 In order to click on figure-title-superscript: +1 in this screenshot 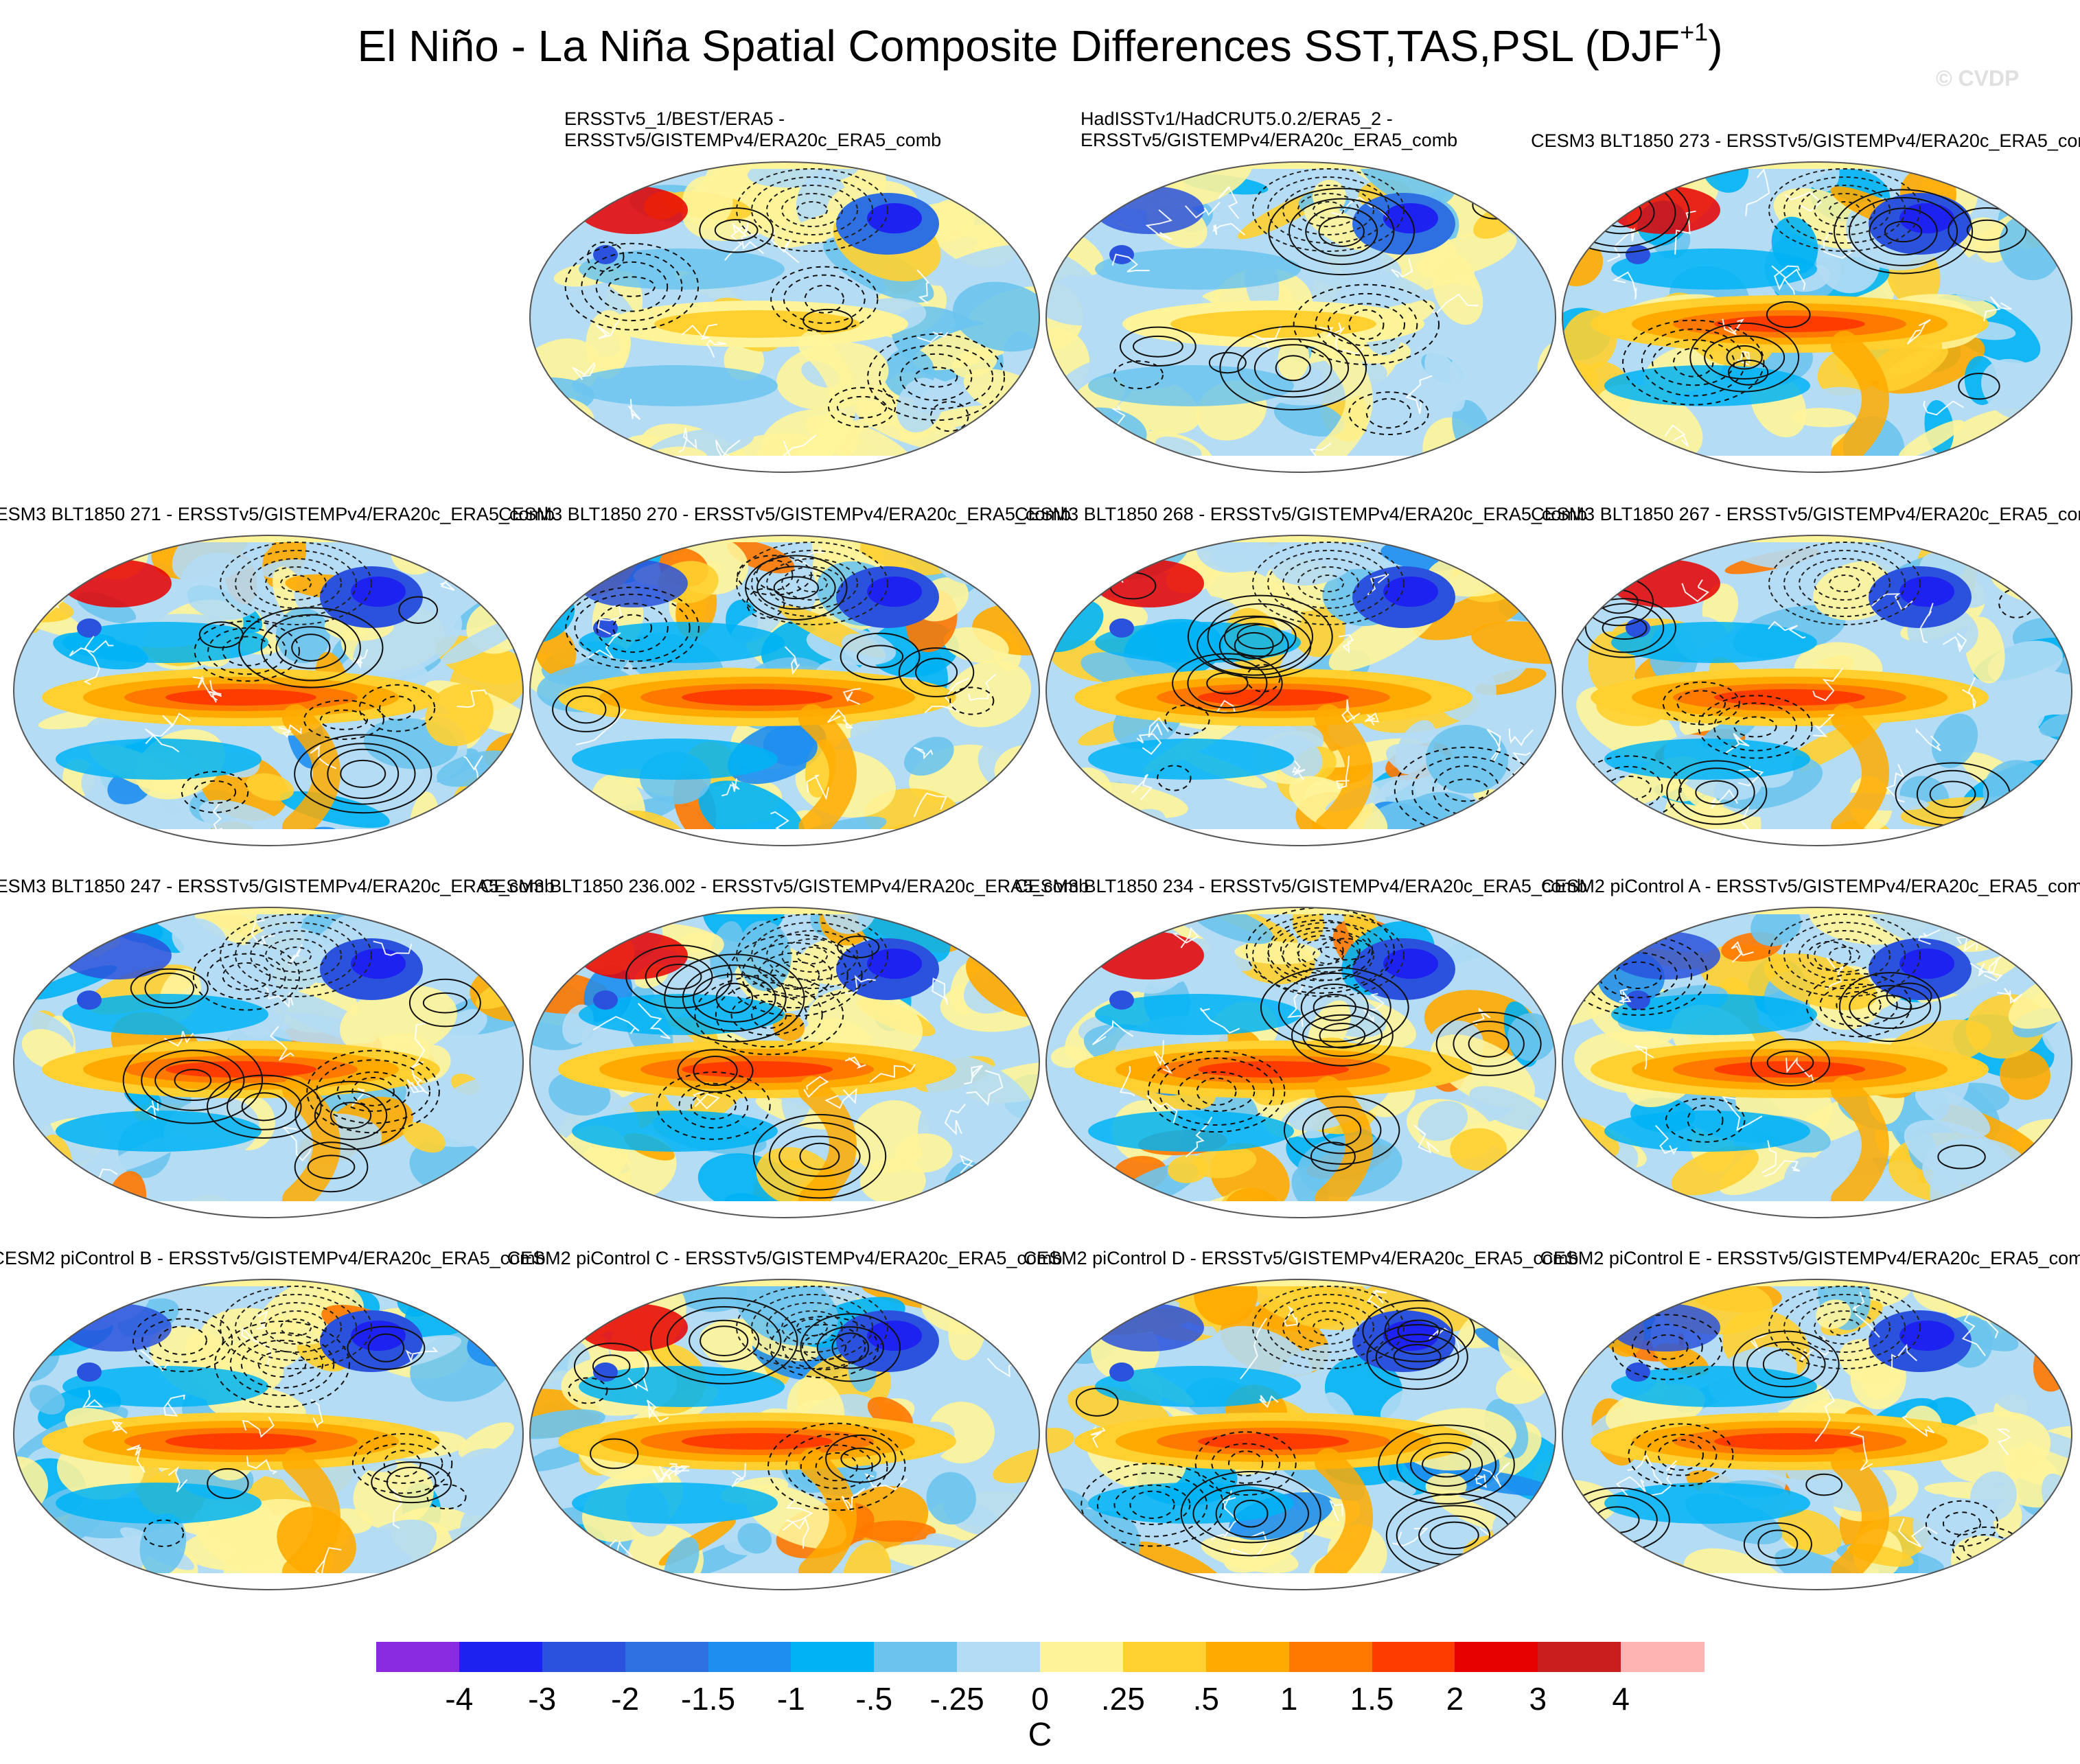, I will do `click(1694, 32)`.